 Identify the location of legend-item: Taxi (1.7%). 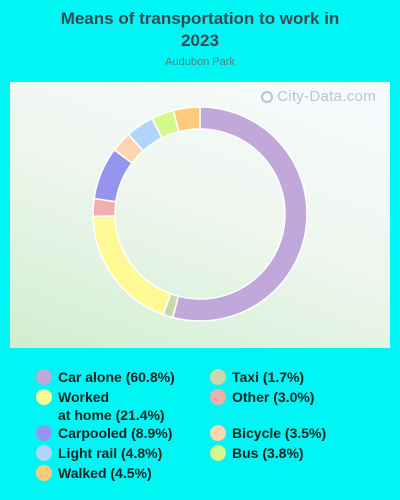
(295, 377).